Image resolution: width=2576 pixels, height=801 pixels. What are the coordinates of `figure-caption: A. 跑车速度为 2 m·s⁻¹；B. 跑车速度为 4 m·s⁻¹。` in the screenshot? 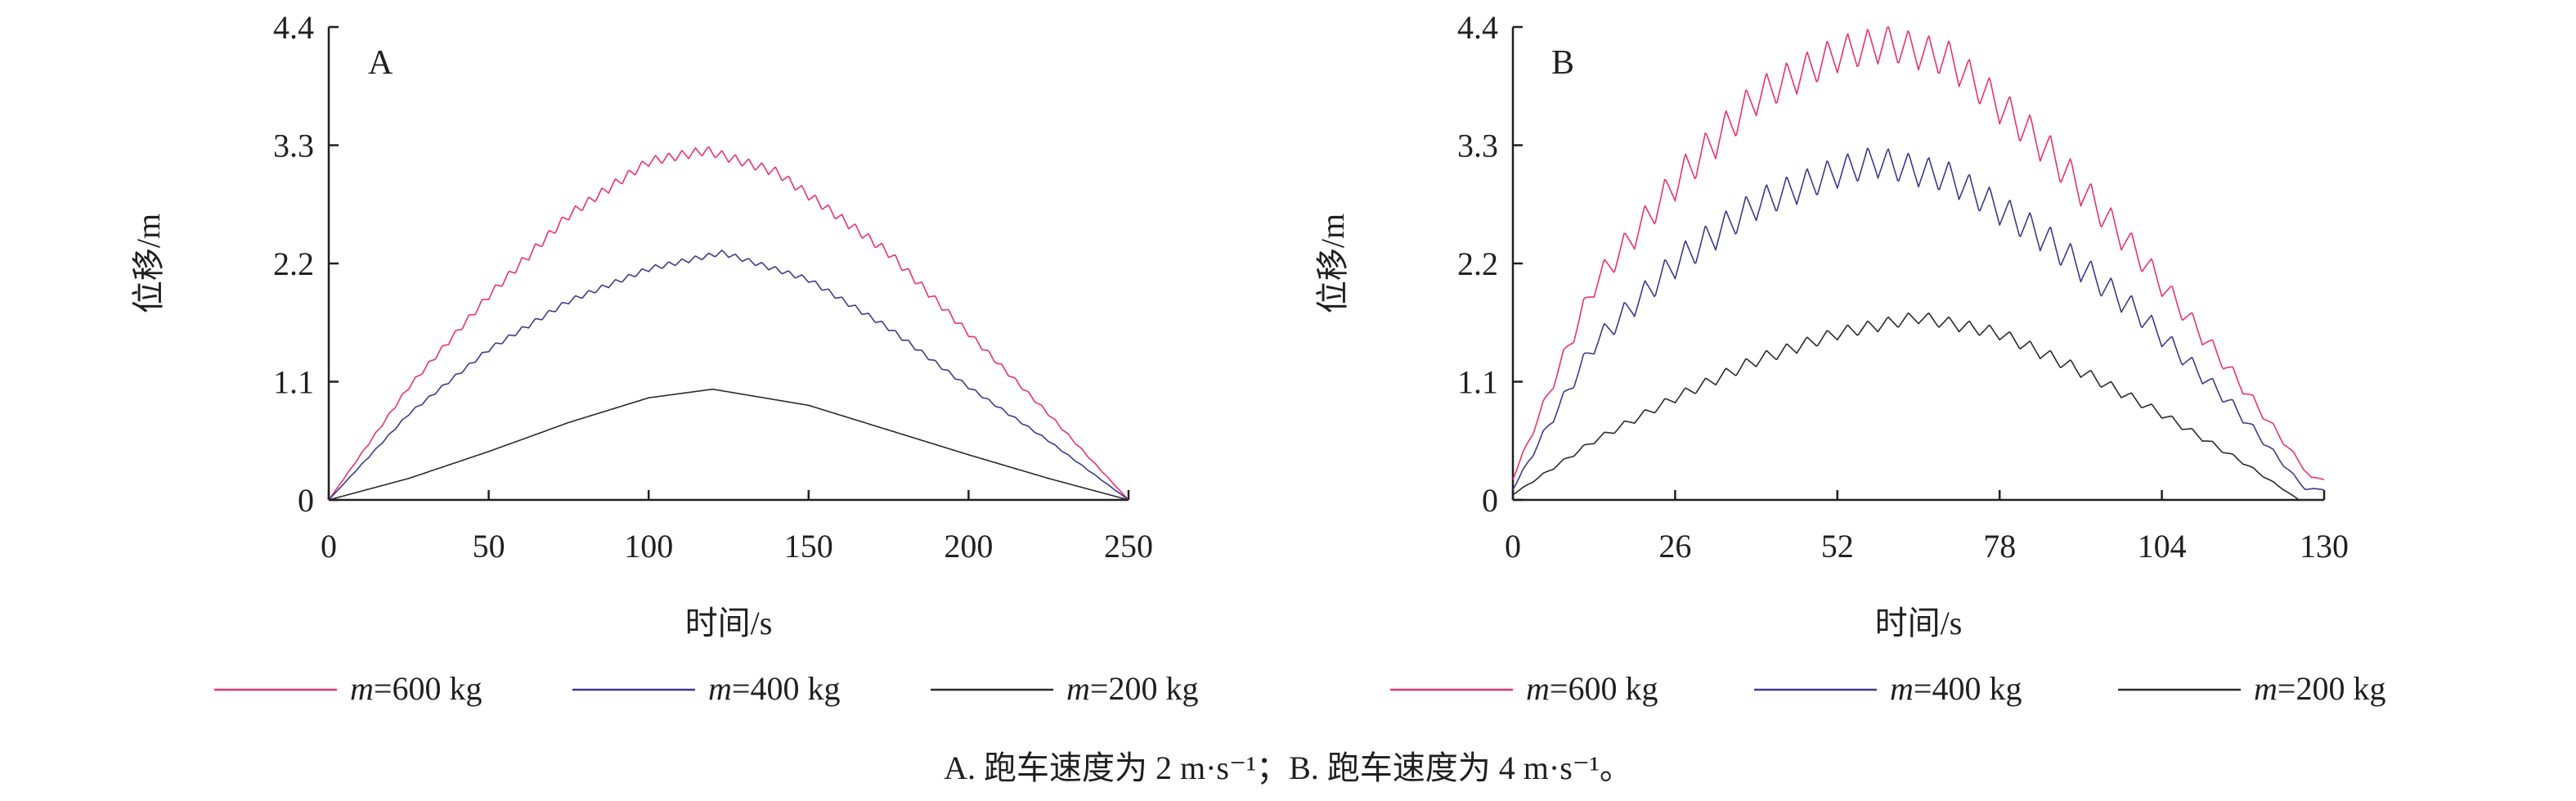 It's located at (1288, 768).